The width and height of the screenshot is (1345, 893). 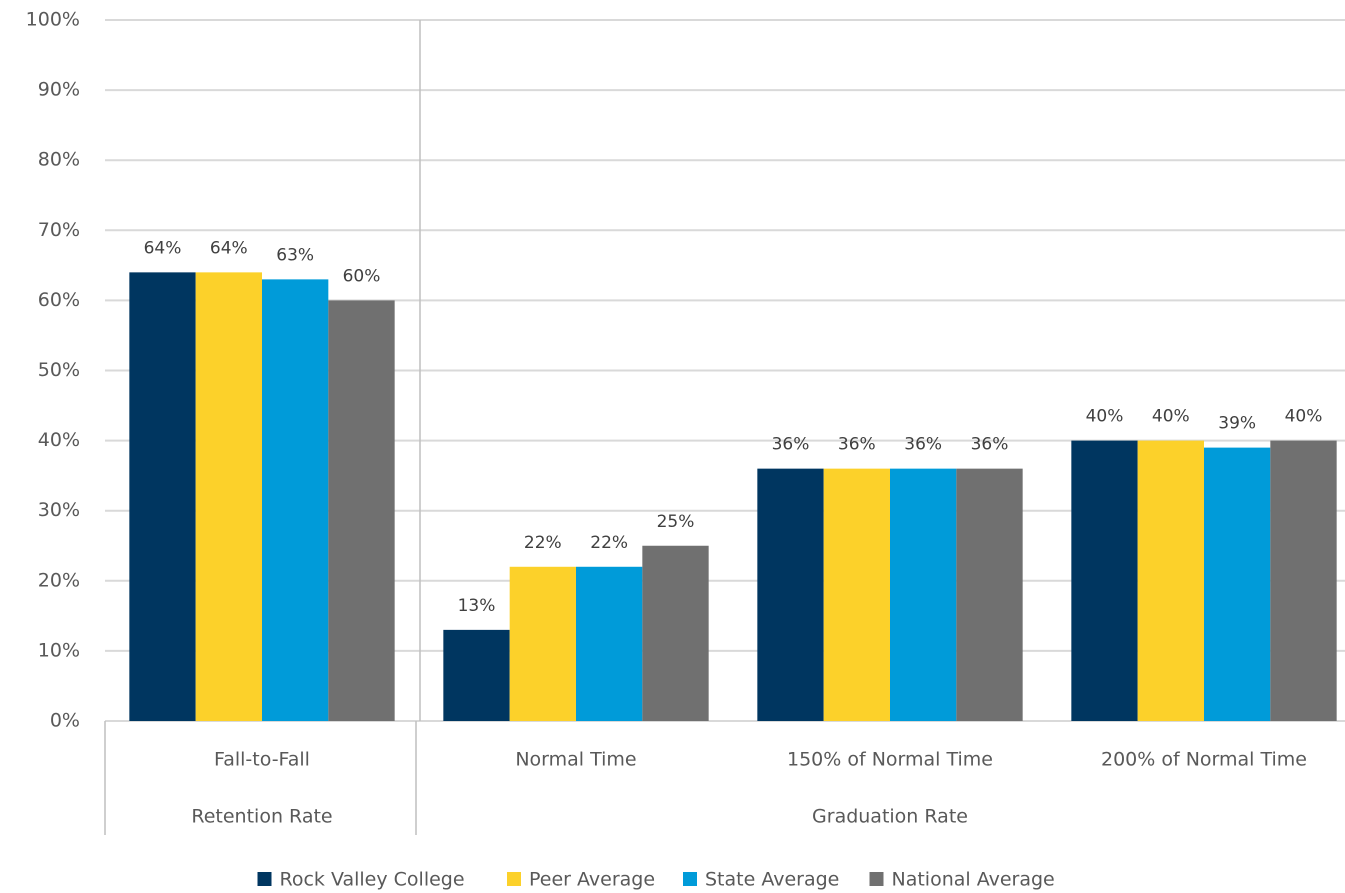 I want to click on legend-label: National Average, so click(x=973, y=880).